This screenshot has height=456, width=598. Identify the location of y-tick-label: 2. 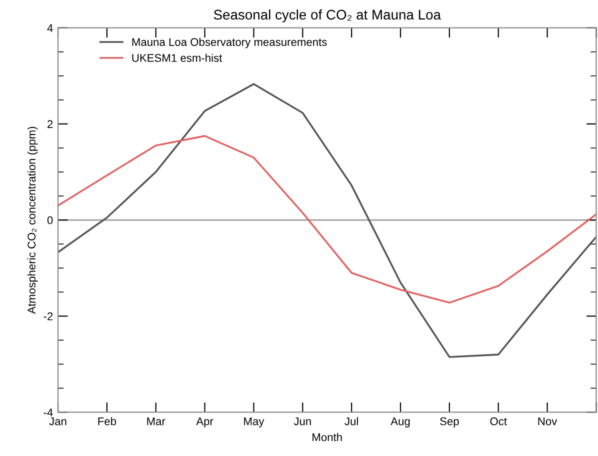
(50, 124).